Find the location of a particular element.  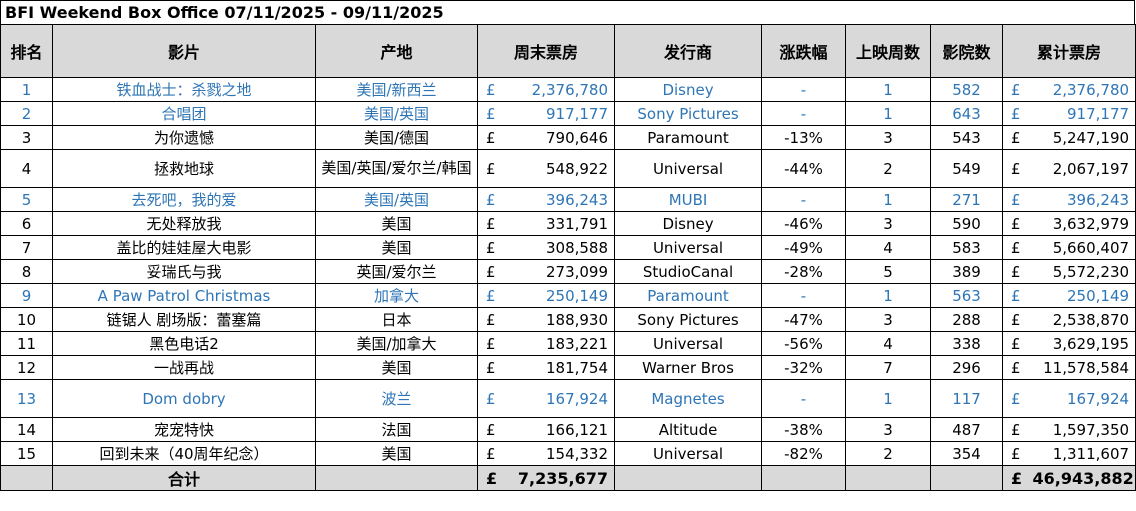

cell-film: 为你遗憾 is located at coordinates (184, 137).